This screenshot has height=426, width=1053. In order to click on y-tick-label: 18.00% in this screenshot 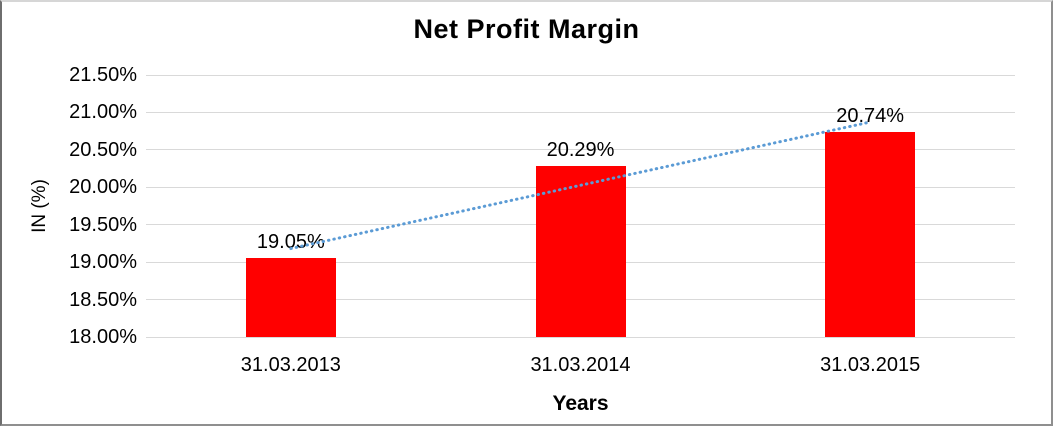, I will do `click(103, 337)`.